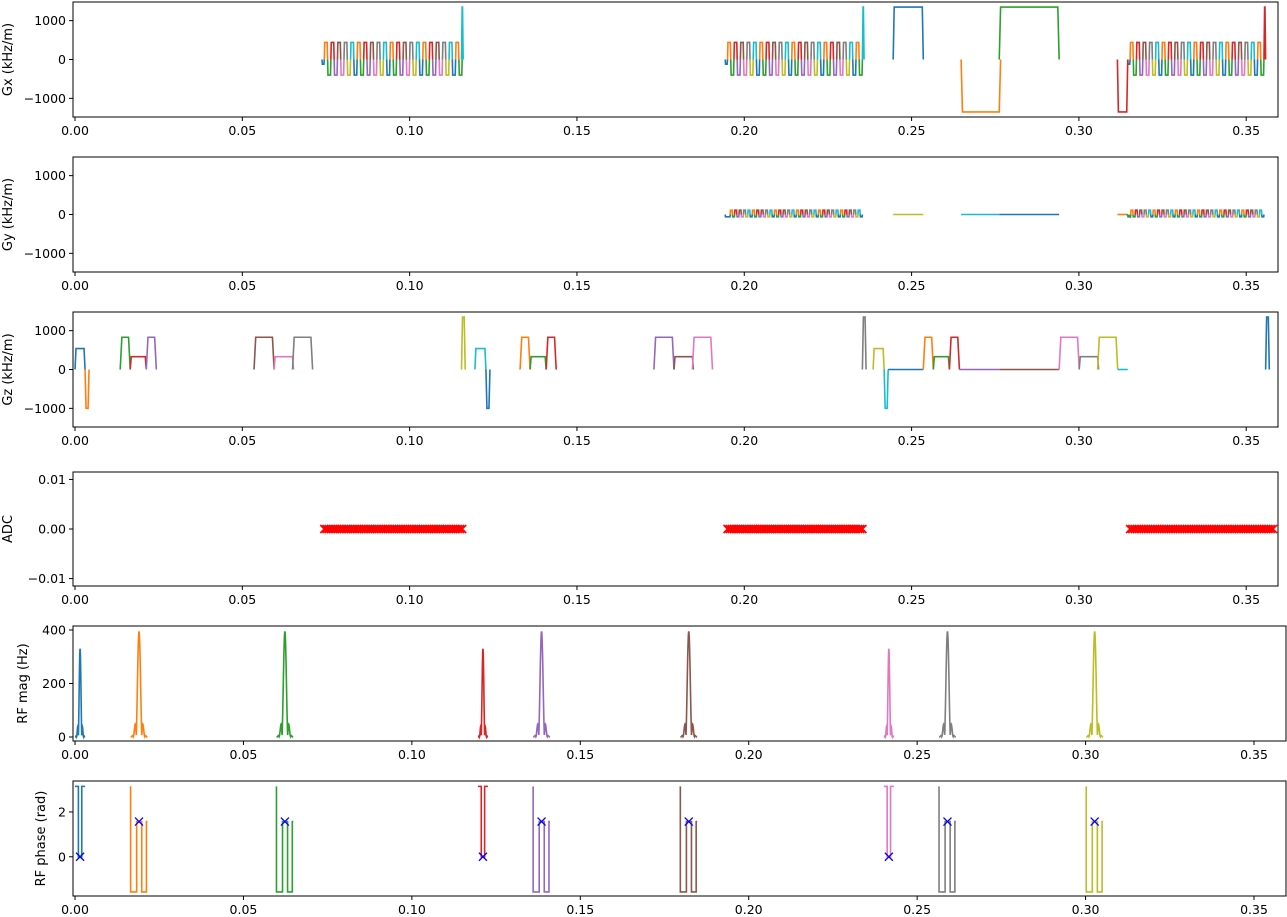 This screenshot has height=917, width=1287. I want to click on x-tick-label: 0.20, so click(749, 909).